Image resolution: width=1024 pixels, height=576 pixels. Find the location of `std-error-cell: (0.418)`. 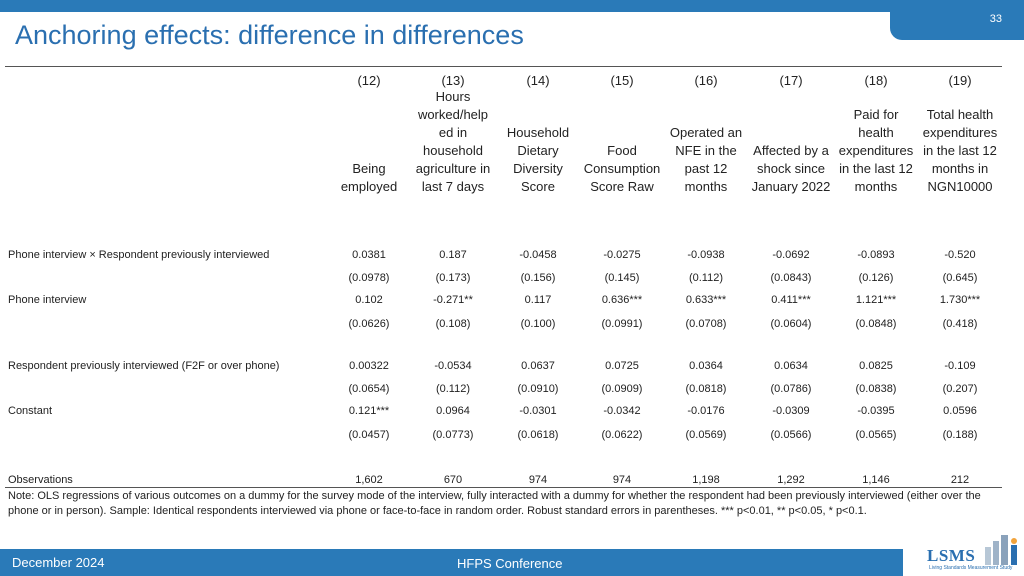

std-error-cell: (0.418) is located at coordinates (960, 324).